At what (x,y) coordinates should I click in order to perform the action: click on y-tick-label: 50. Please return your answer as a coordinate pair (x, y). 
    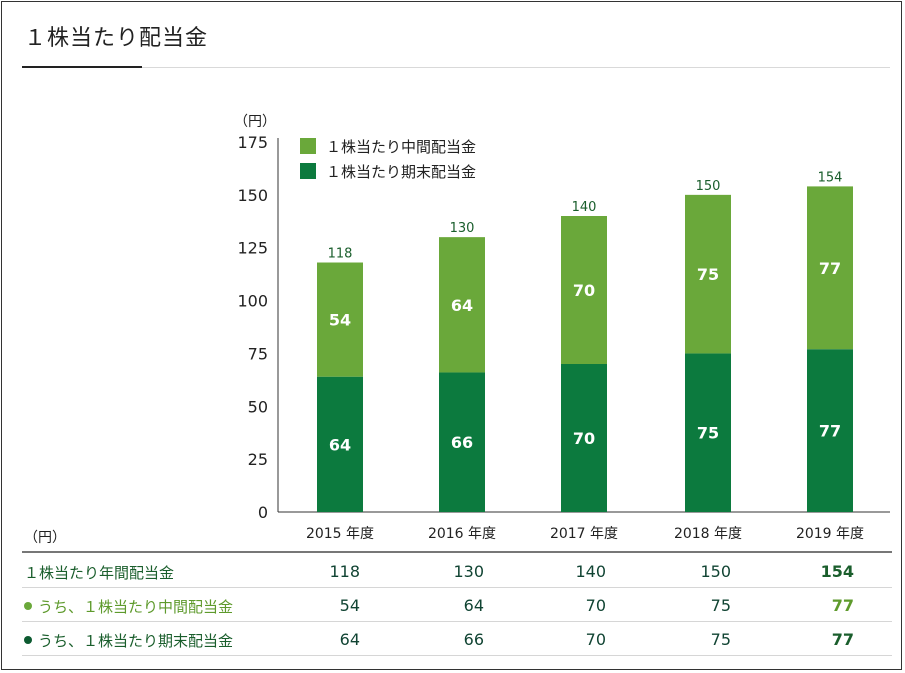
    Looking at the image, I should click on (258, 406).